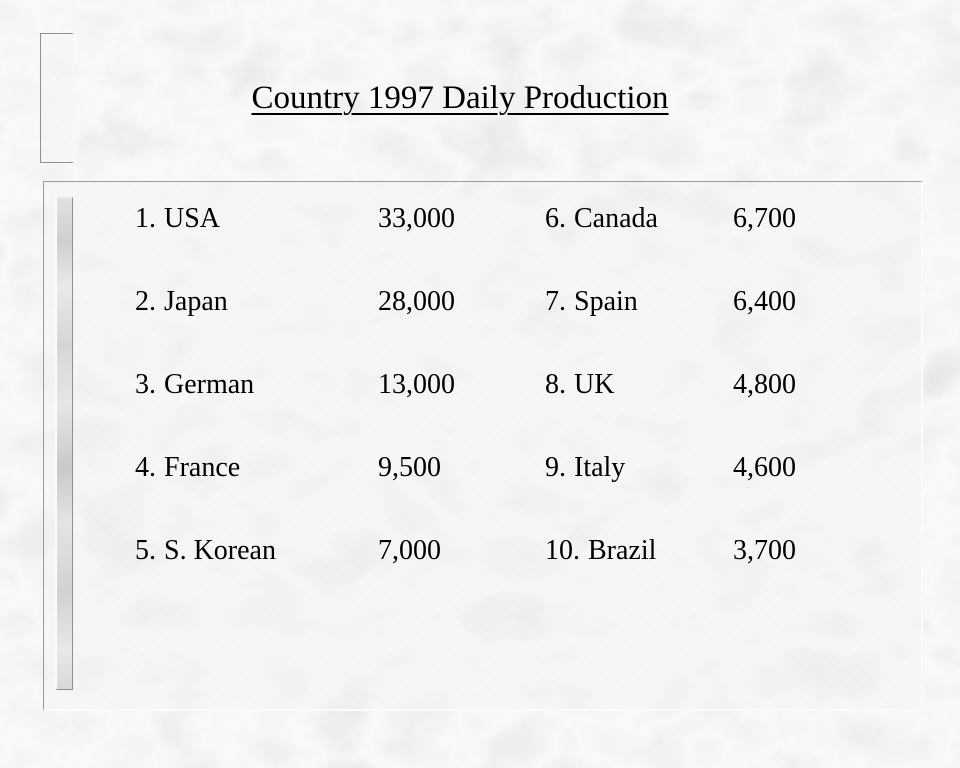  I want to click on country-cell: 9. Italy, so click(639, 492).